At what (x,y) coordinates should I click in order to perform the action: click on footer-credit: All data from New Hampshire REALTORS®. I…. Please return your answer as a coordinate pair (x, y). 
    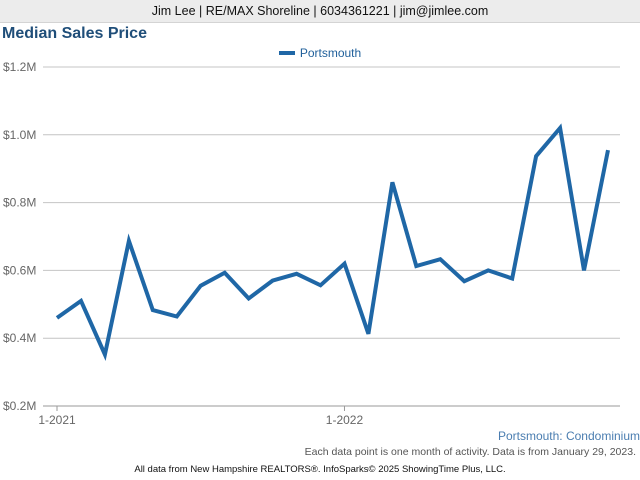
    Looking at the image, I should click on (320, 469).